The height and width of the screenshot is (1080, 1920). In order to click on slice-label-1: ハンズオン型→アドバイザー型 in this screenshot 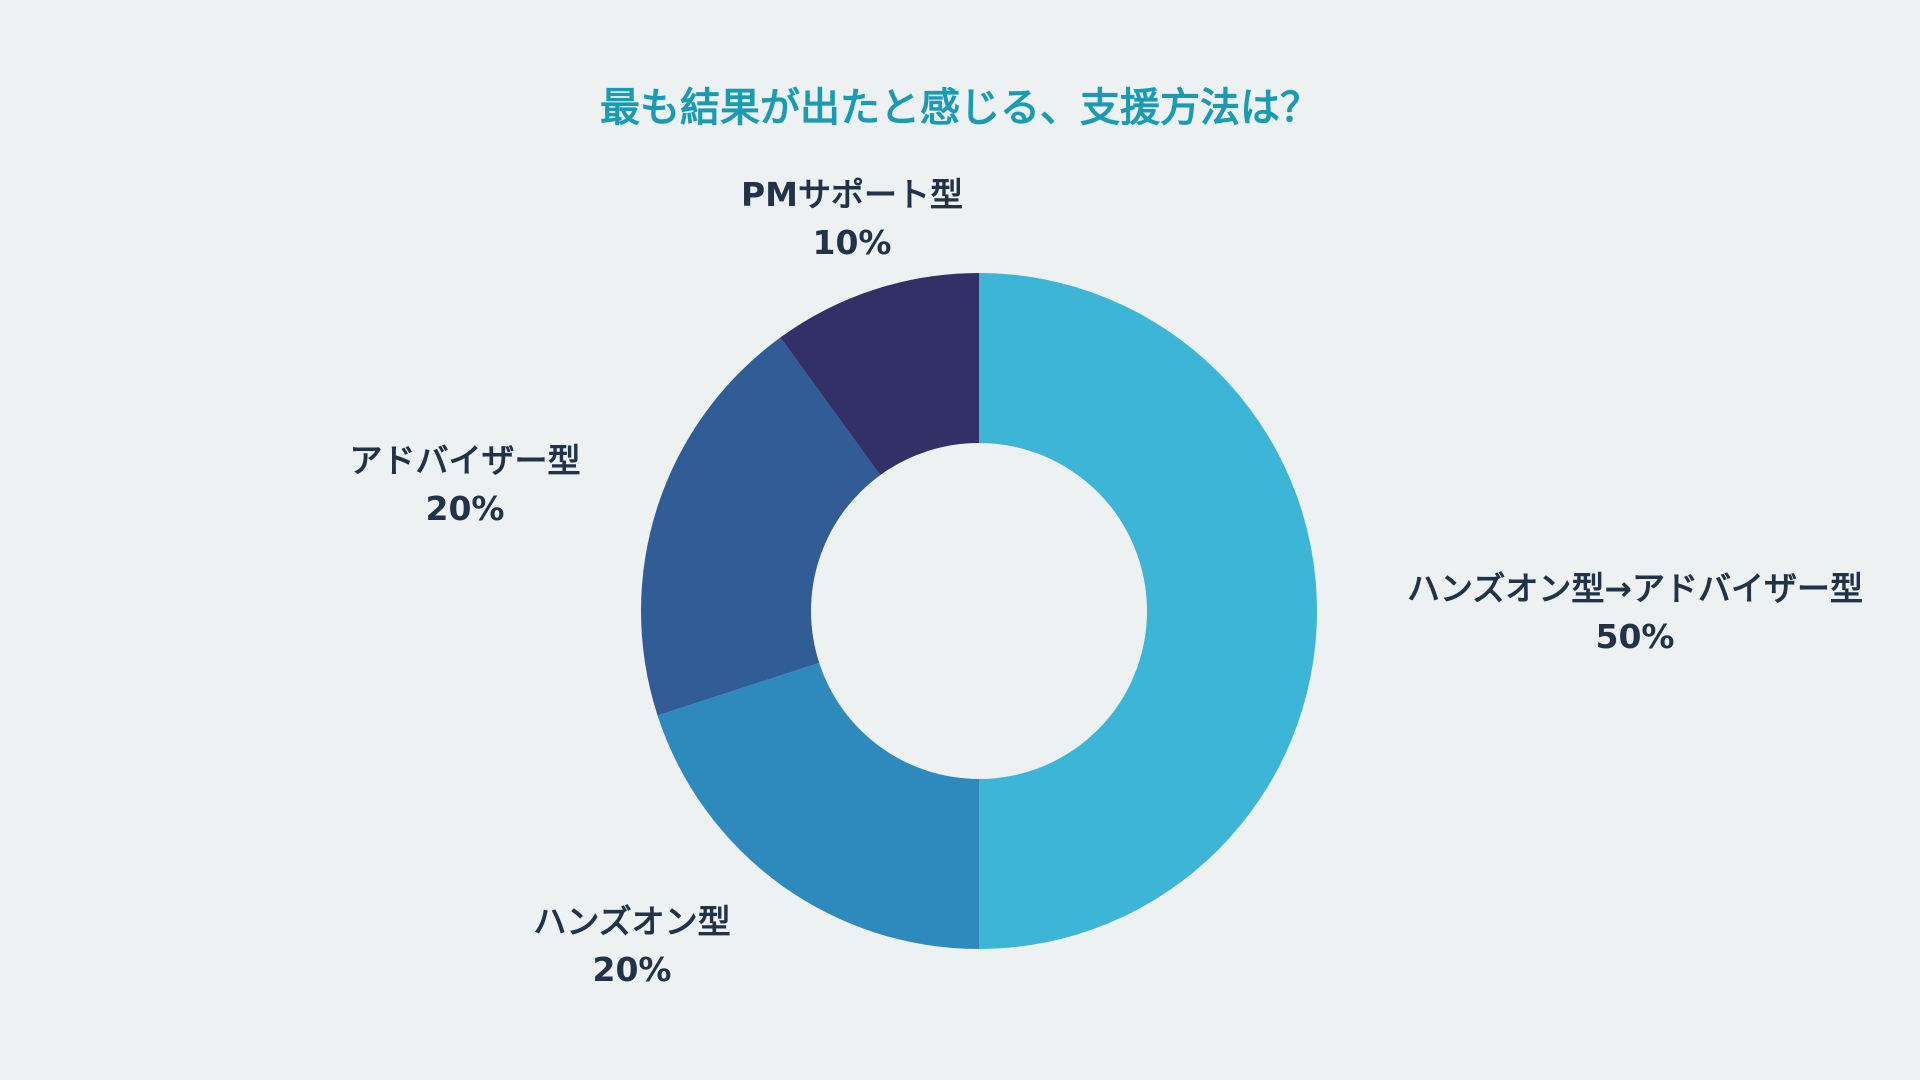, I will do `click(1635, 588)`.